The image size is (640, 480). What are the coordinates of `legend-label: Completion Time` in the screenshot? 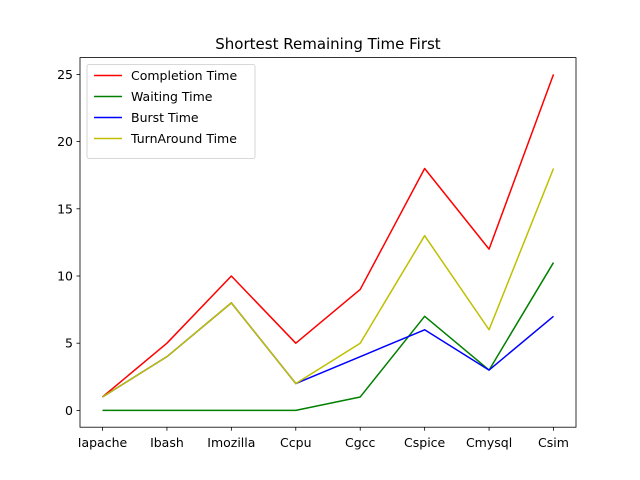 It's located at (184, 75).